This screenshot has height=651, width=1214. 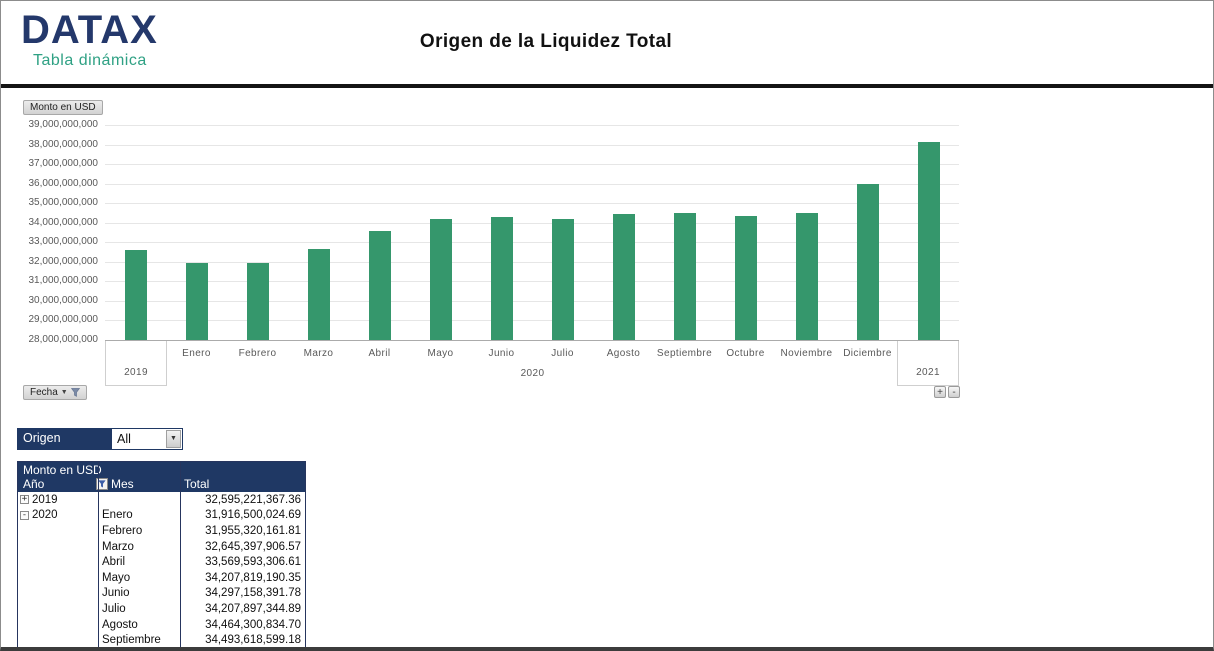 I want to click on month-cell: Enero, so click(x=117, y=515).